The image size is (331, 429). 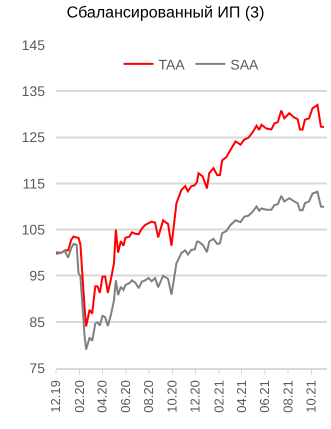 What do you see at coordinates (311, 396) in the screenshot?
I see `x-tick-label: 10.21` at bounding box center [311, 396].